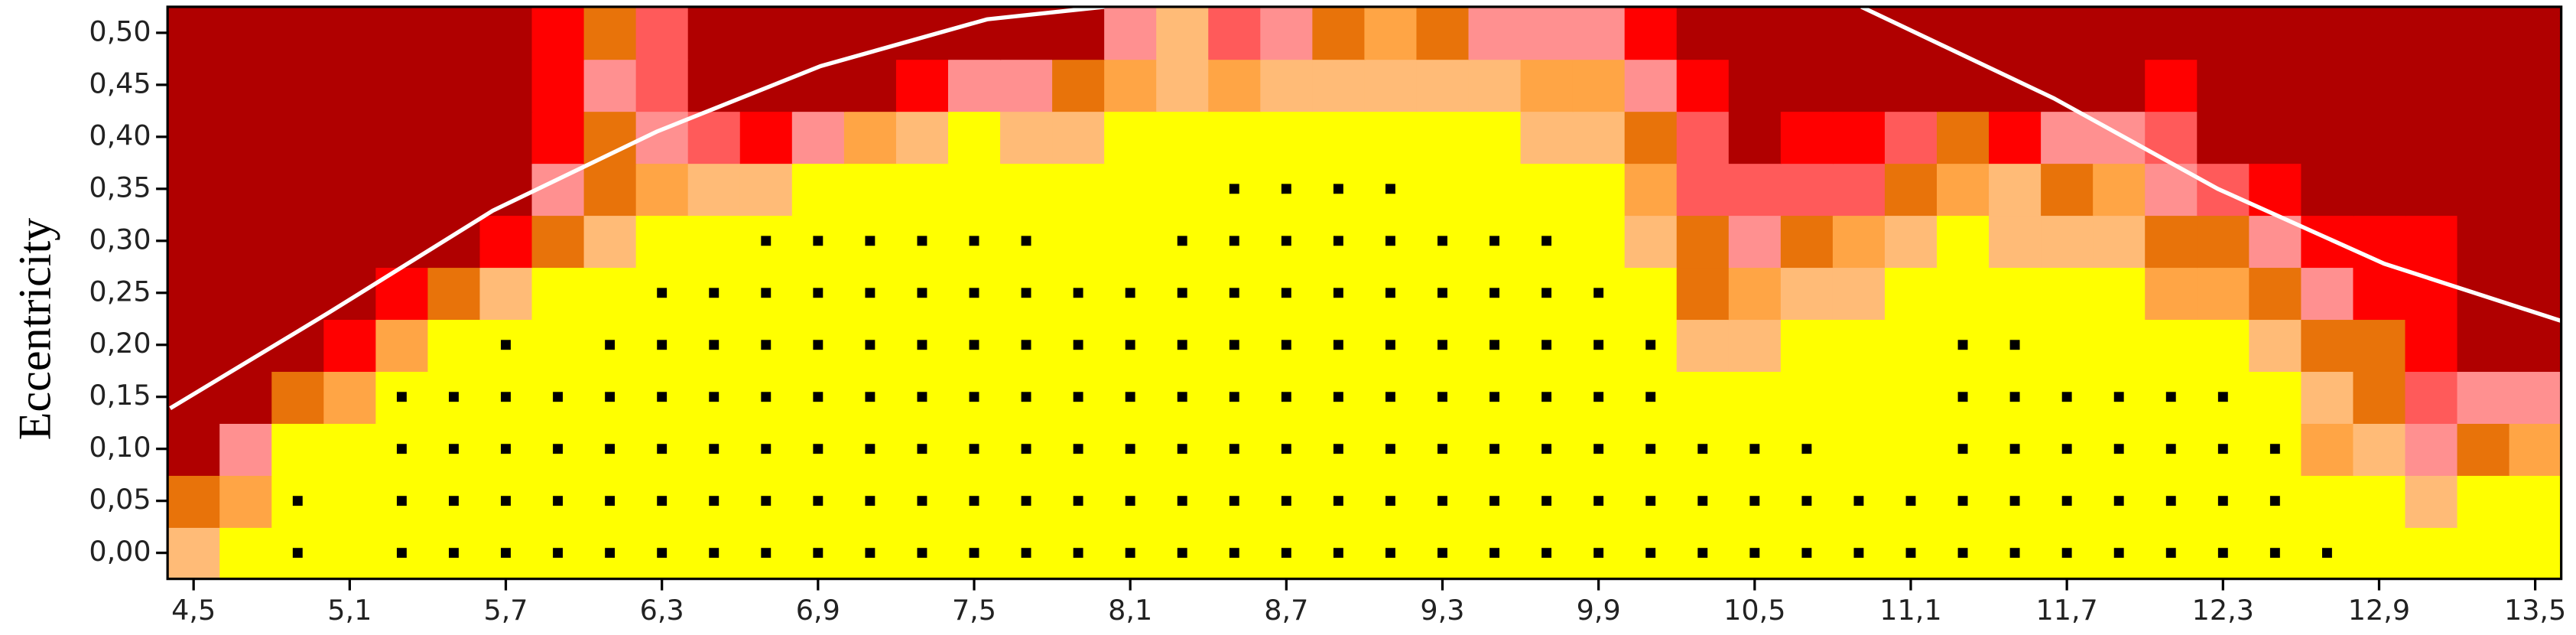 The height and width of the screenshot is (635, 2576). What do you see at coordinates (662, 610) in the screenshot?
I see `x-tick-label: 6,3` at bounding box center [662, 610].